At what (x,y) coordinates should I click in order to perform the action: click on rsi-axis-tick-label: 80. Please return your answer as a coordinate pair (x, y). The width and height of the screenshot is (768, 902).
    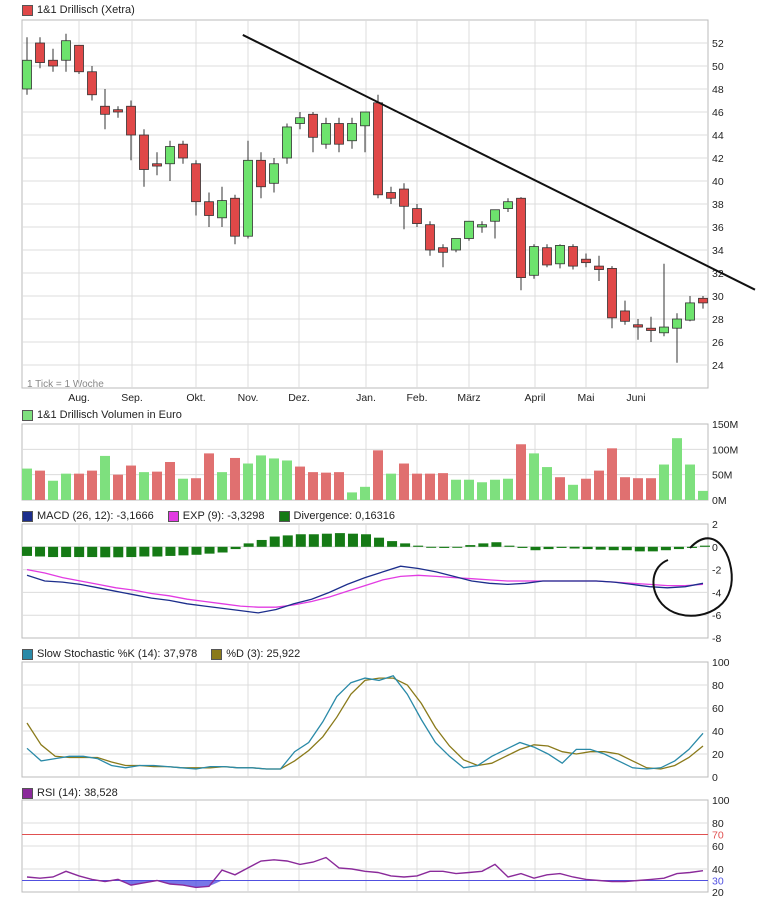
    Looking at the image, I should click on (718, 824).